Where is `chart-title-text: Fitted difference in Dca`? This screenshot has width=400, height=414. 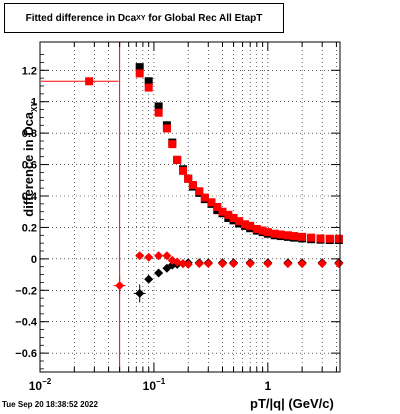 chart-title-text: Fitted difference in Dca is located at coordinates (81, 18).